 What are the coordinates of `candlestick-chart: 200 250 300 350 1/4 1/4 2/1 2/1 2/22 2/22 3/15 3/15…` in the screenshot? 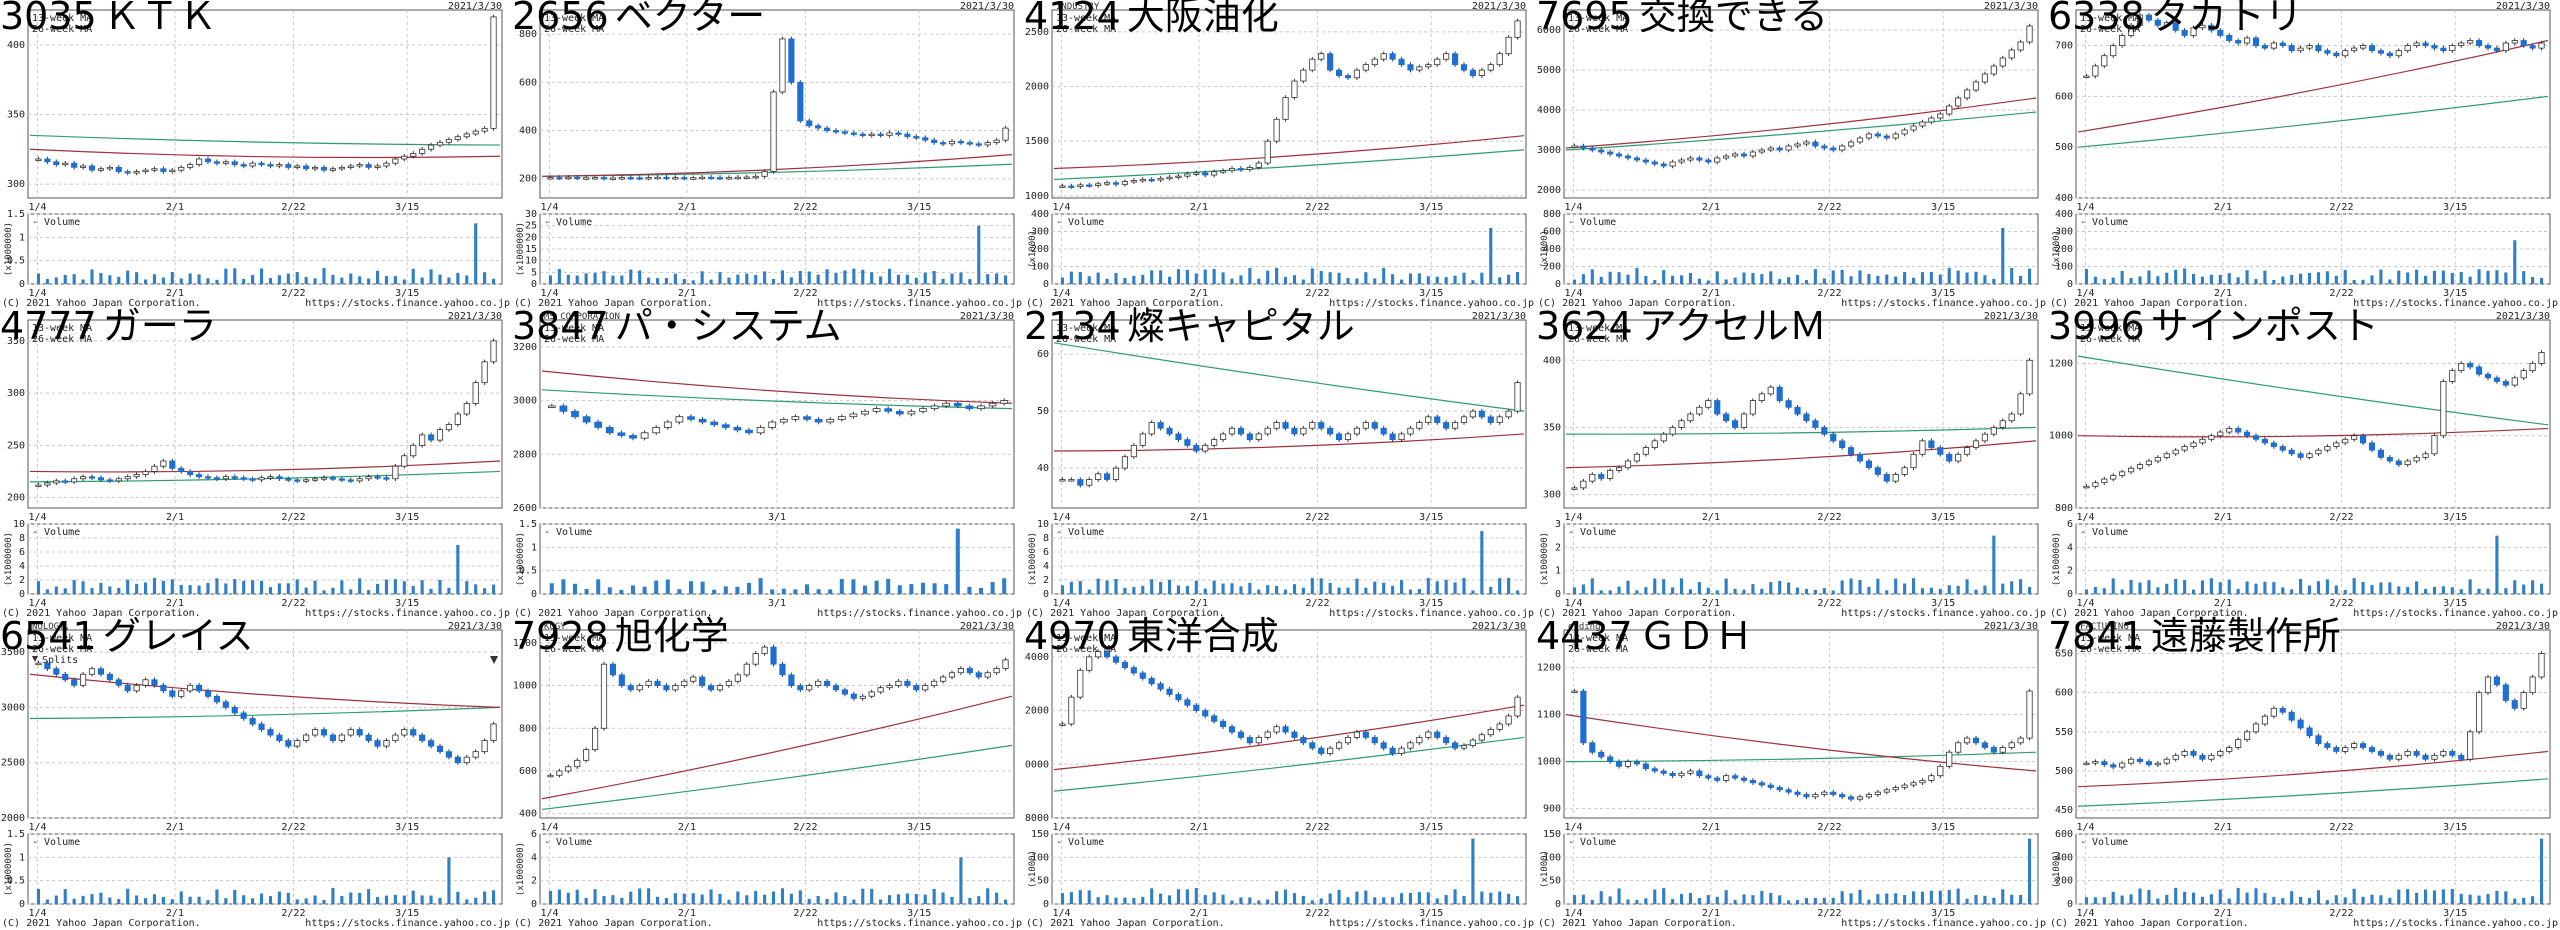 It's located at (256, 465).